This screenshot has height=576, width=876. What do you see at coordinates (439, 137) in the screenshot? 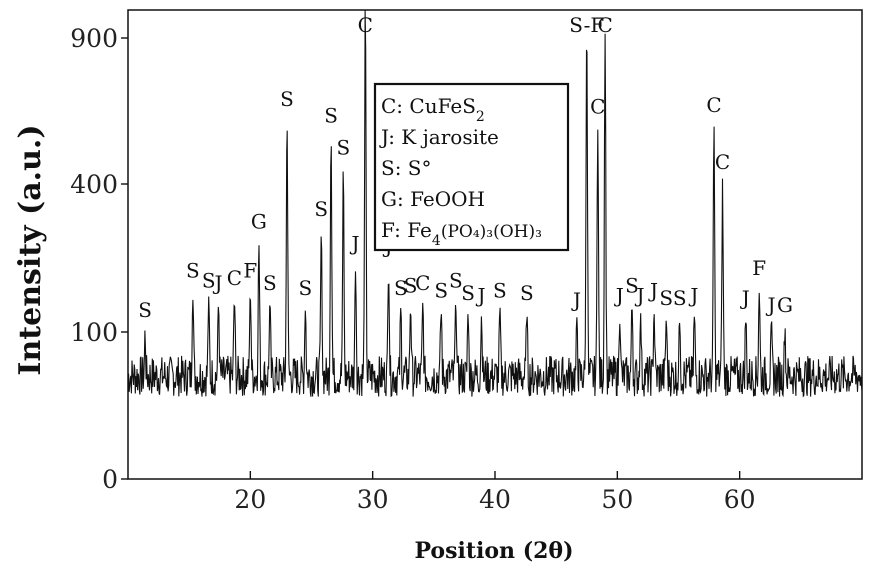
I see `legend-entry: J: K jarosite` at bounding box center [439, 137].